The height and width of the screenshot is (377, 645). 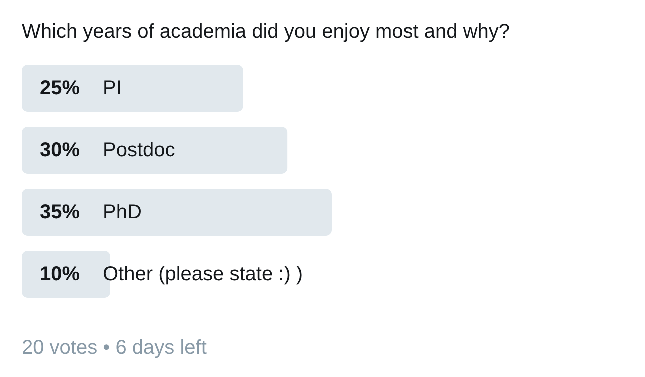 What do you see at coordinates (112, 89) in the screenshot?
I see `y-tick-label: PI` at bounding box center [112, 89].